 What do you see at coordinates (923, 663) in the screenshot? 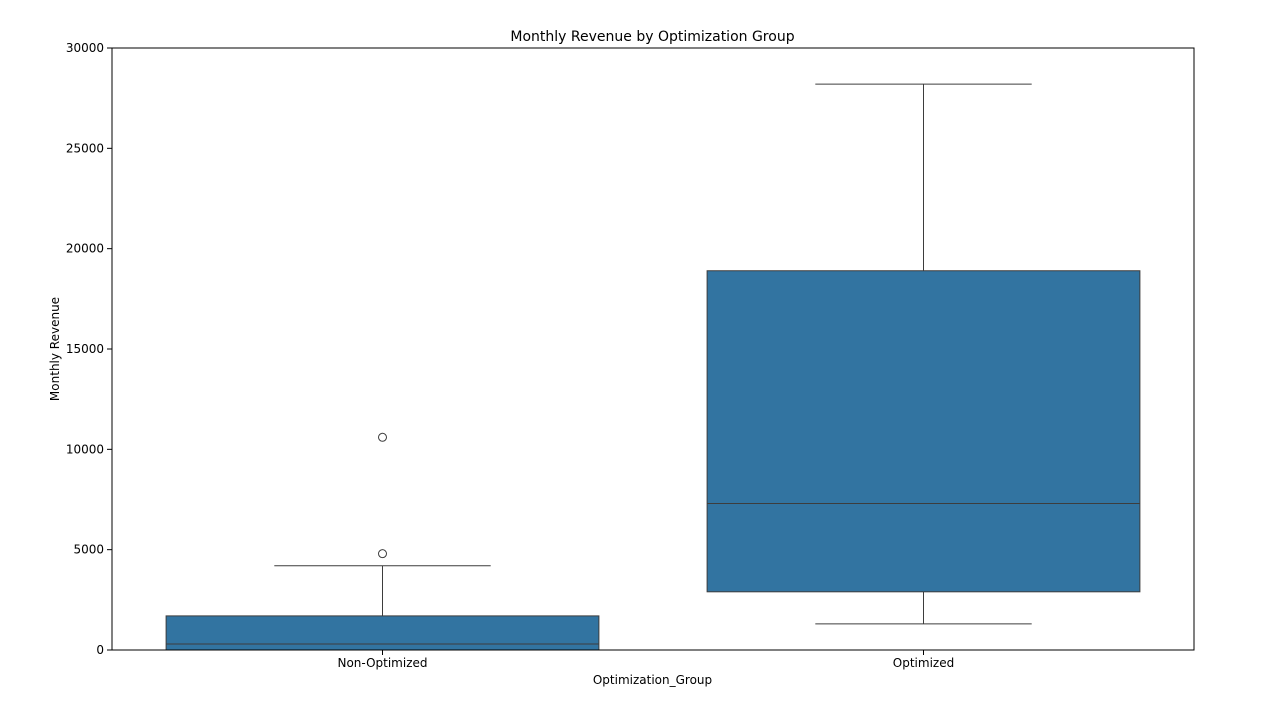
I see `x-tick-label: Optimized` at bounding box center [923, 663].